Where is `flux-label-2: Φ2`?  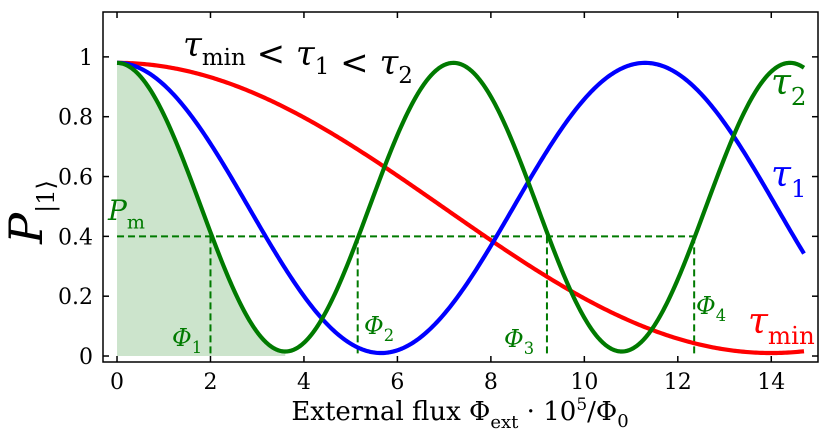
flux-label-2: Φ2 is located at coordinates (379, 328).